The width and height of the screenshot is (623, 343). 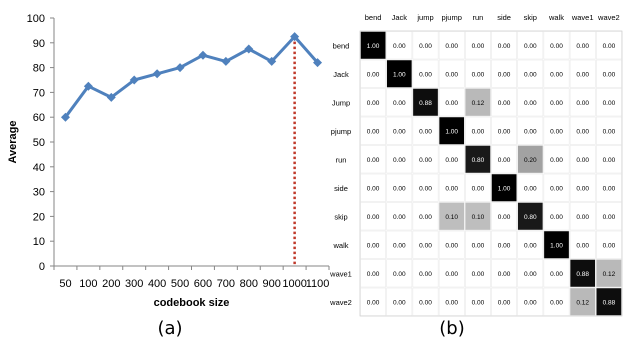 What do you see at coordinates (478, 103) in the screenshot?
I see `cell-value: 0.12` at bounding box center [478, 103].